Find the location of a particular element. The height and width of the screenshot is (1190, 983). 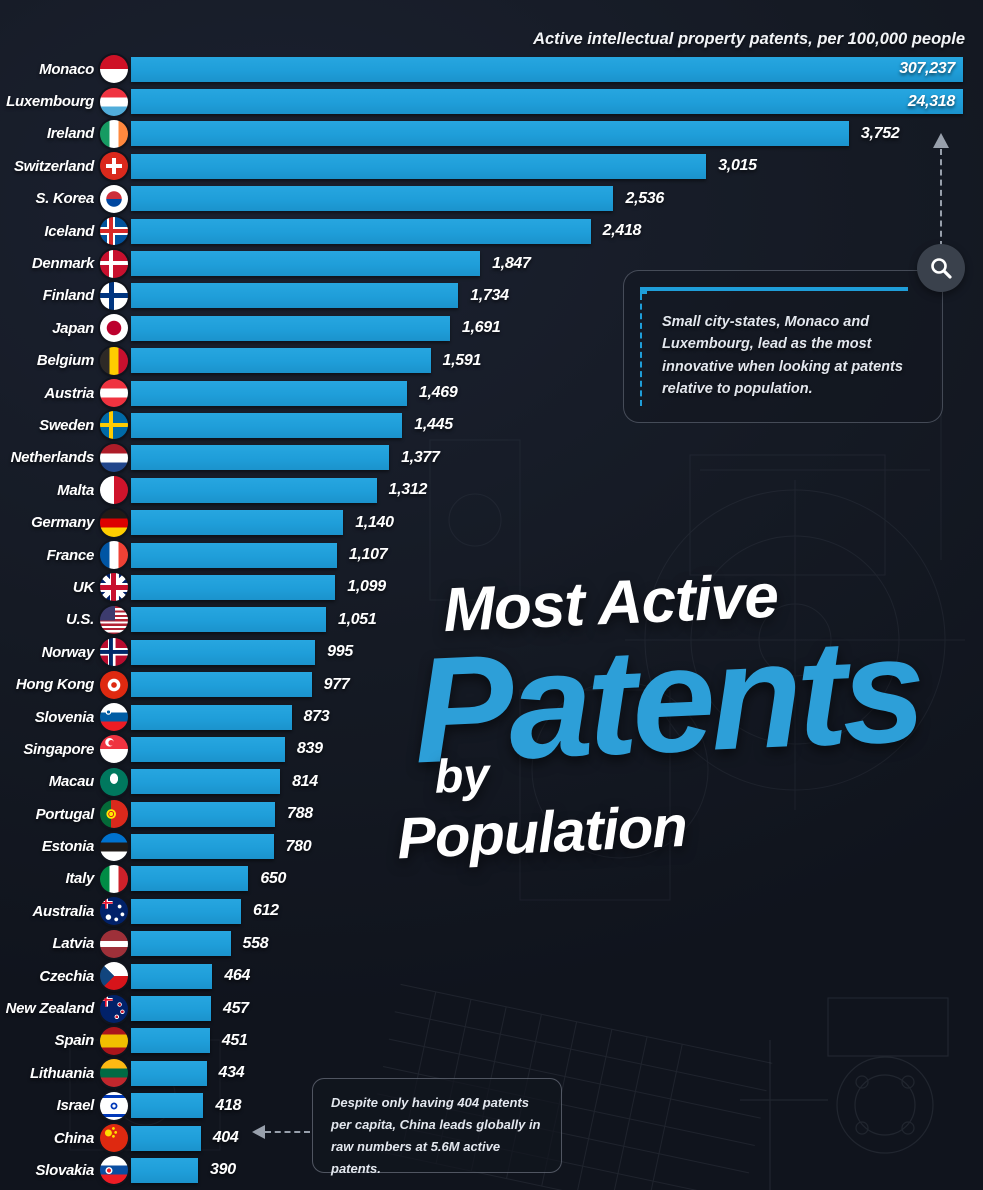

chart-row: Switzerland 3,015 is located at coordinates (491, 166).